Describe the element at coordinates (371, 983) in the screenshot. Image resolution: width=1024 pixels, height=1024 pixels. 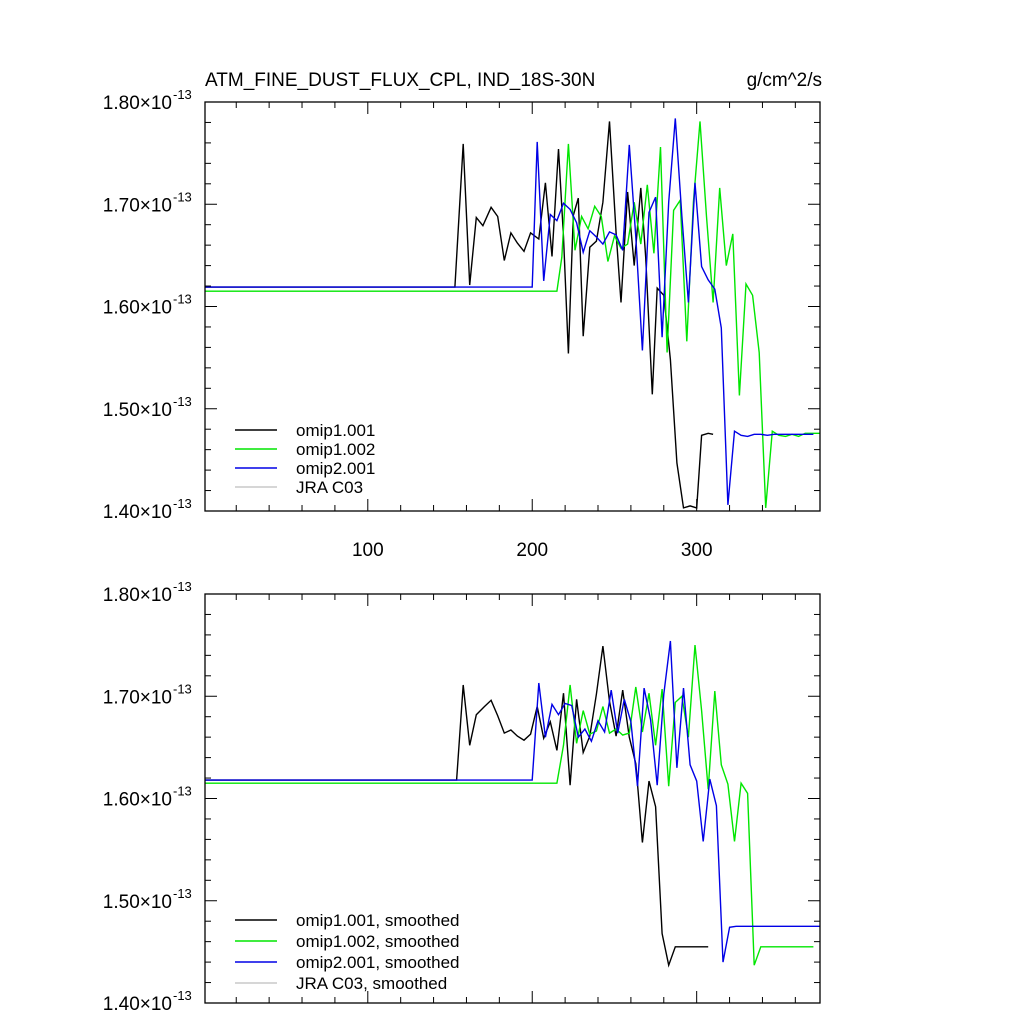
I see `legend-label: JRA C03, smoothed` at that location.